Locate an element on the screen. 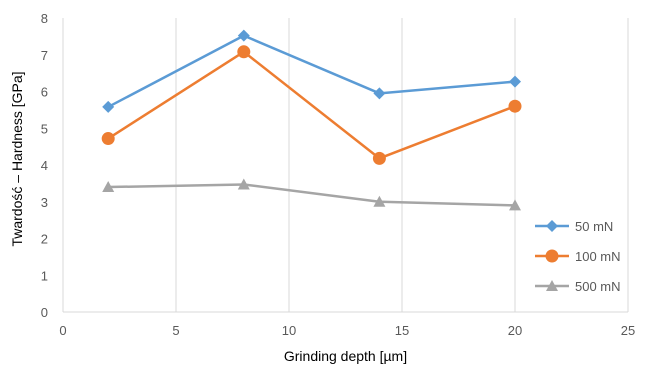 This screenshot has height=369, width=648. y-tick-label: 3 is located at coordinates (44, 202).